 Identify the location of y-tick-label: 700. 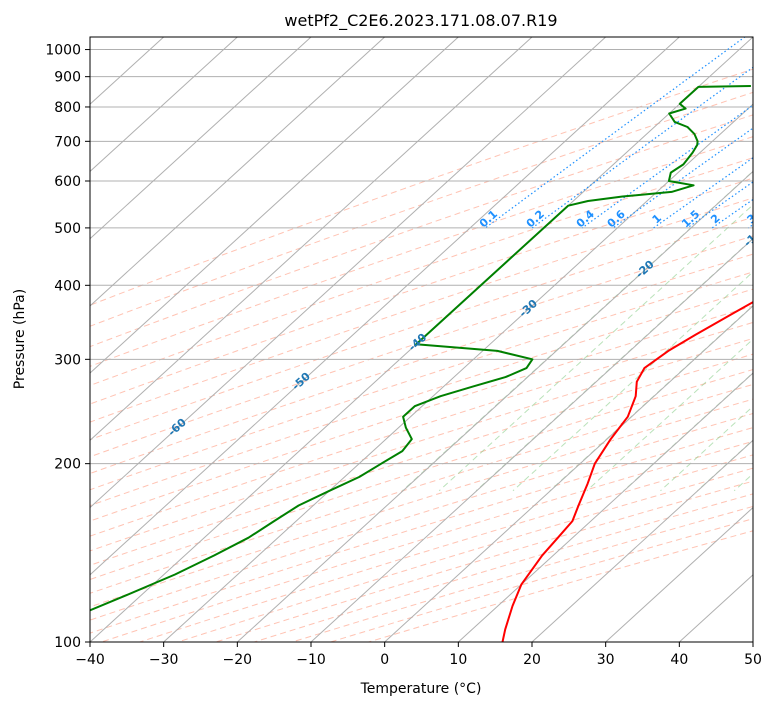
(67, 142).